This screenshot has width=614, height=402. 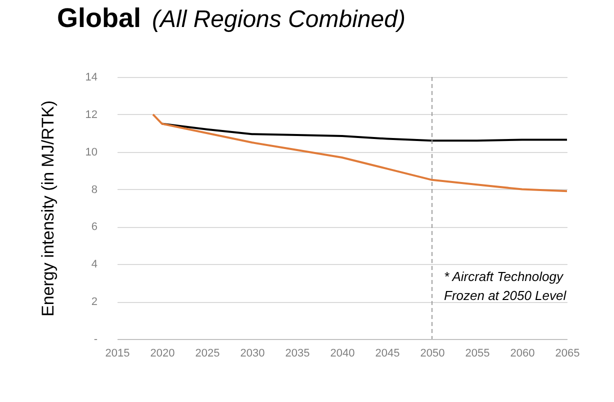 What do you see at coordinates (207, 354) in the screenshot?
I see `x-tick-label: 2025` at bounding box center [207, 354].